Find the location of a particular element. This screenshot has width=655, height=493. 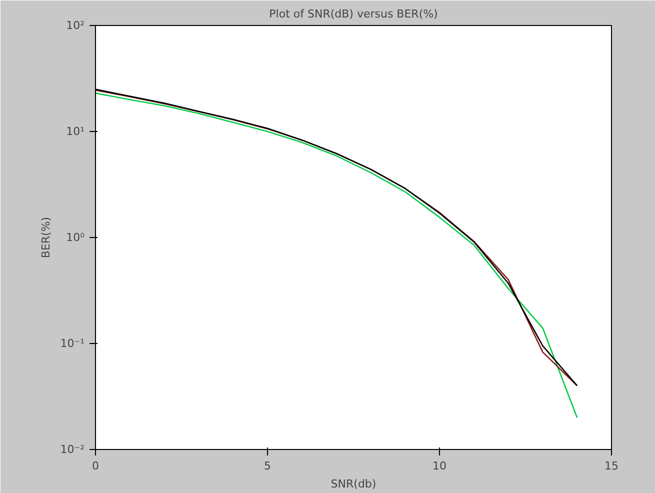

y-tick-label: 10¹ is located at coordinates (75, 131).